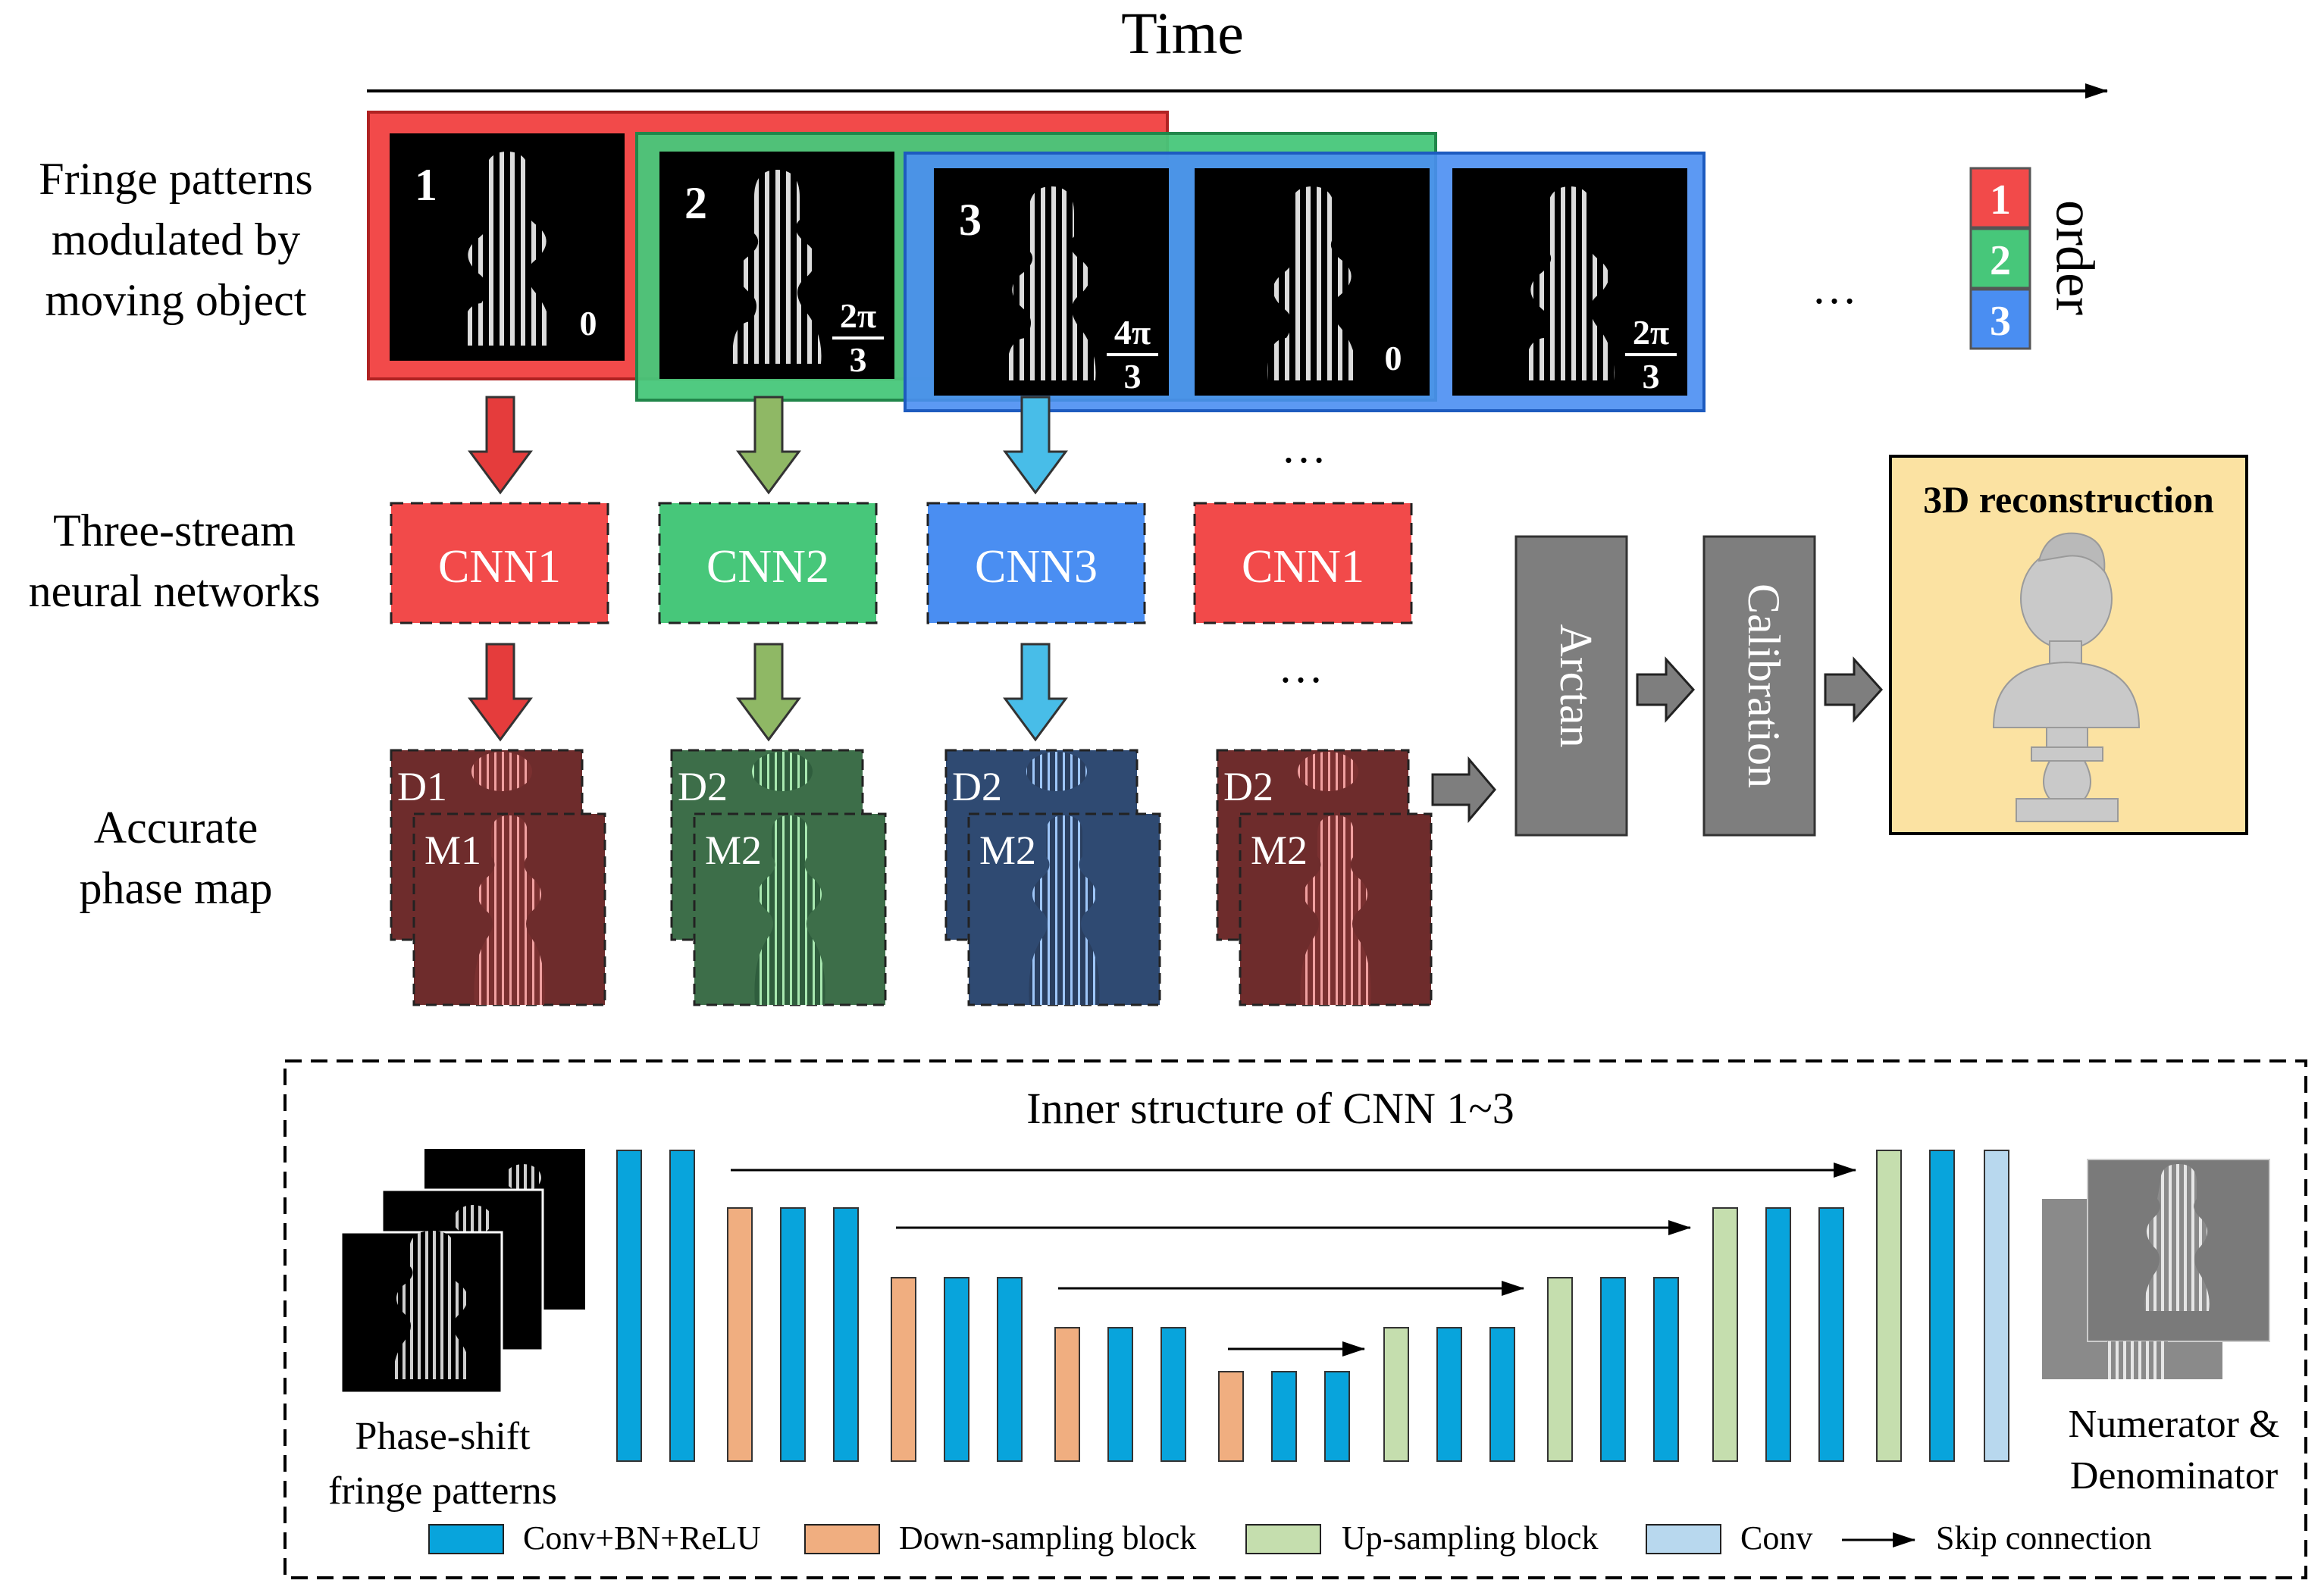  What do you see at coordinates (422, 786) in the screenshot?
I see `phase-map-d-label: D1` at bounding box center [422, 786].